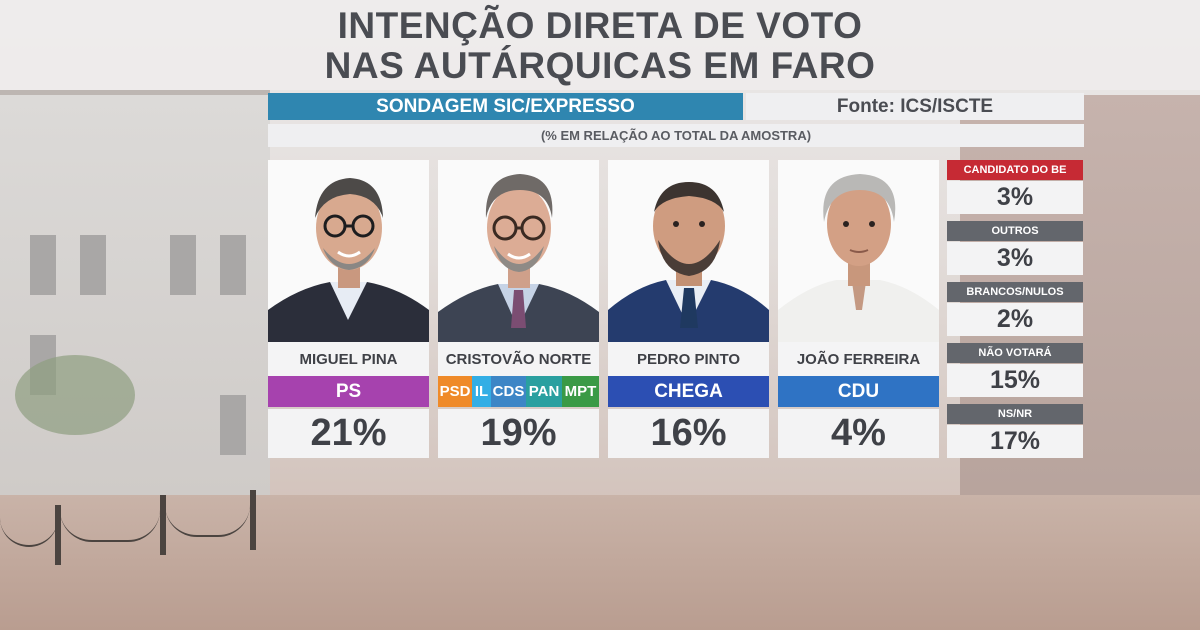  I want to click on background-tree, so click(75, 395).